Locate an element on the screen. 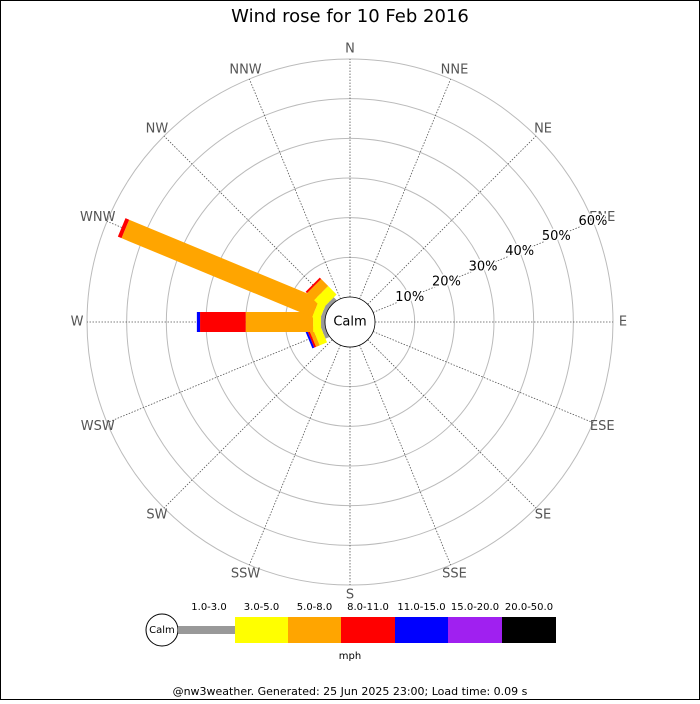 This screenshot has height=704, width=700. r-tick-label: 50% is located at coordinates (556, 236).